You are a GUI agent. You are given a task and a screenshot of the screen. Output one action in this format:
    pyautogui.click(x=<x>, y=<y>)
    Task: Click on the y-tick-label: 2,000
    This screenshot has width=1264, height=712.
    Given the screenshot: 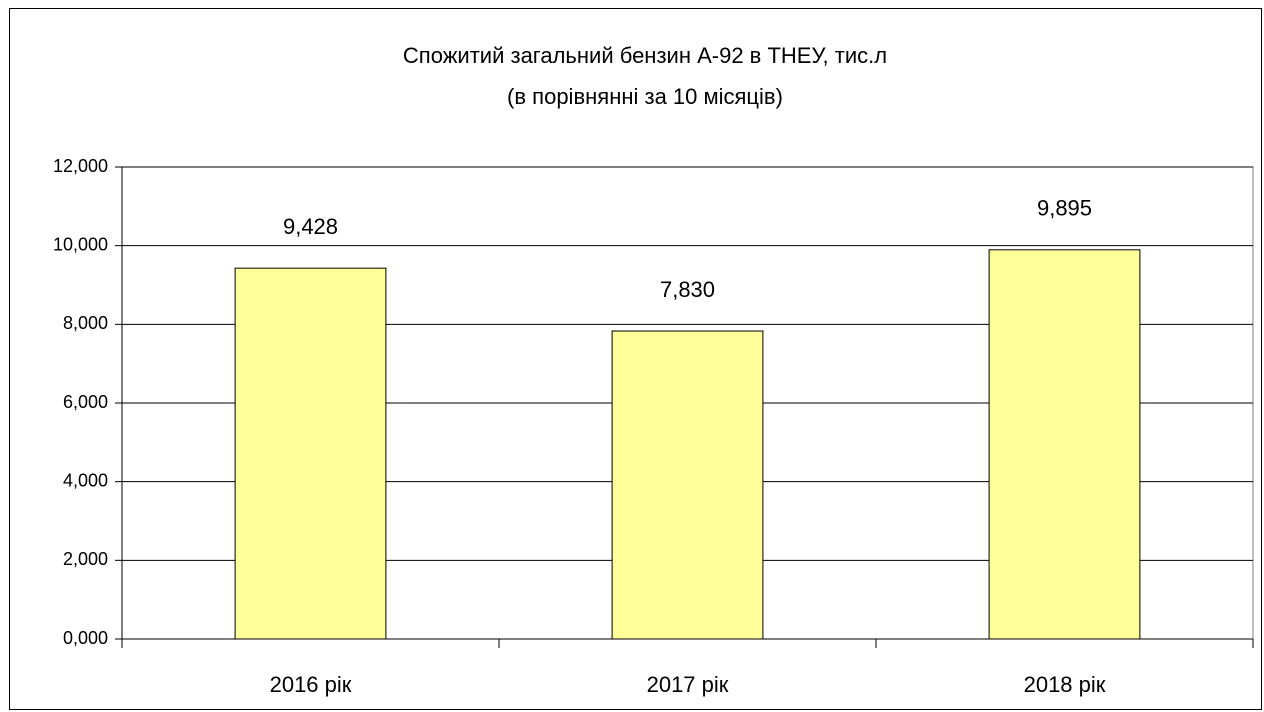 What is the action you would take?
    pyautogui.click(x=85, y=559)
    